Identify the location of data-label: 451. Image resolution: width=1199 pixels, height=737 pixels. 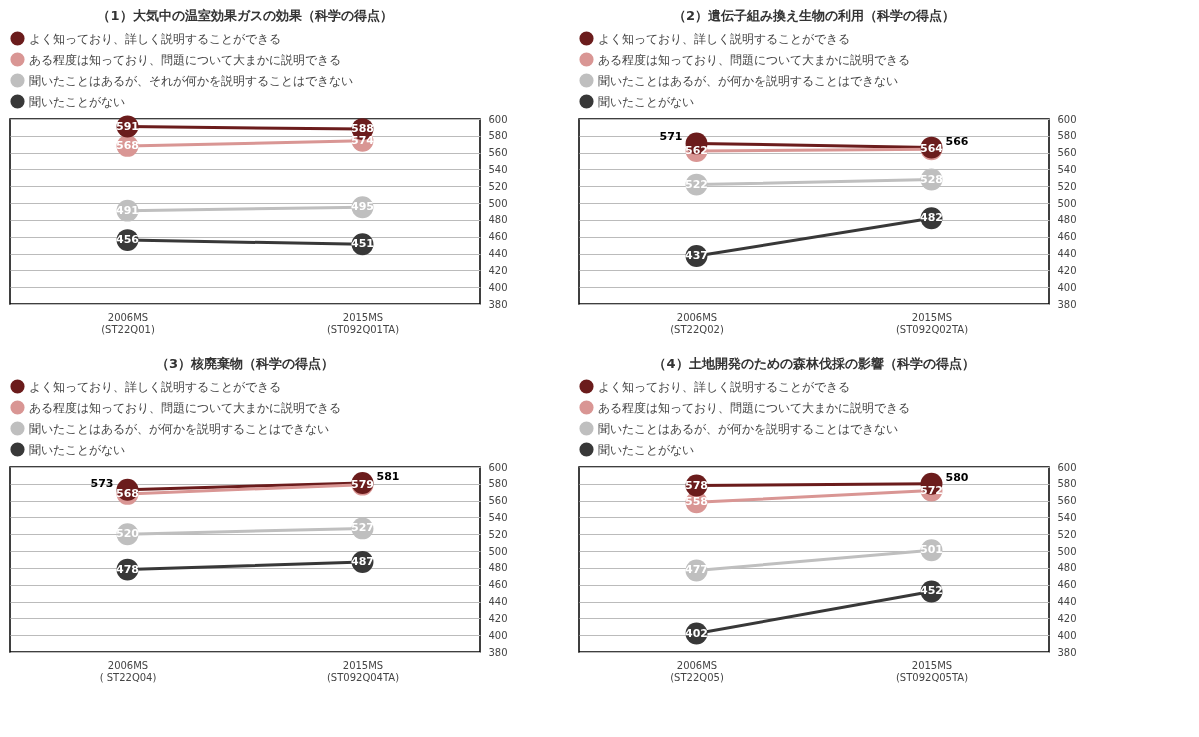
(362, 244).